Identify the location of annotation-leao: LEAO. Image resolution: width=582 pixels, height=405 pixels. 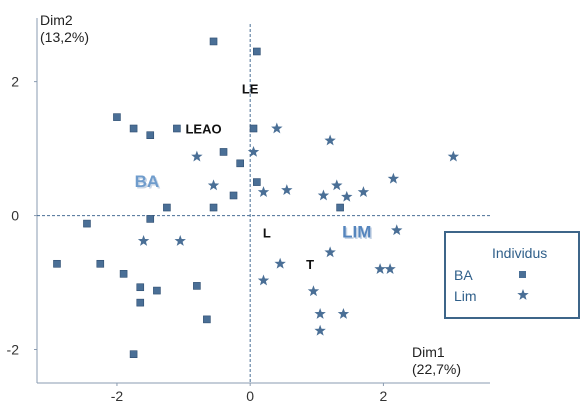
(203, 129).